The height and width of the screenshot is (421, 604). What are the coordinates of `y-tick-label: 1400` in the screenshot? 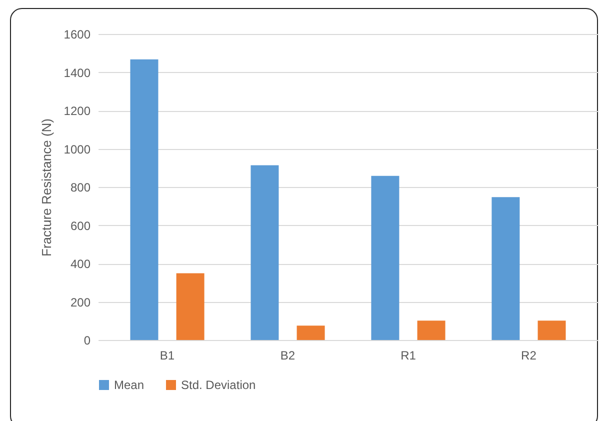 It's located at (77, 73).